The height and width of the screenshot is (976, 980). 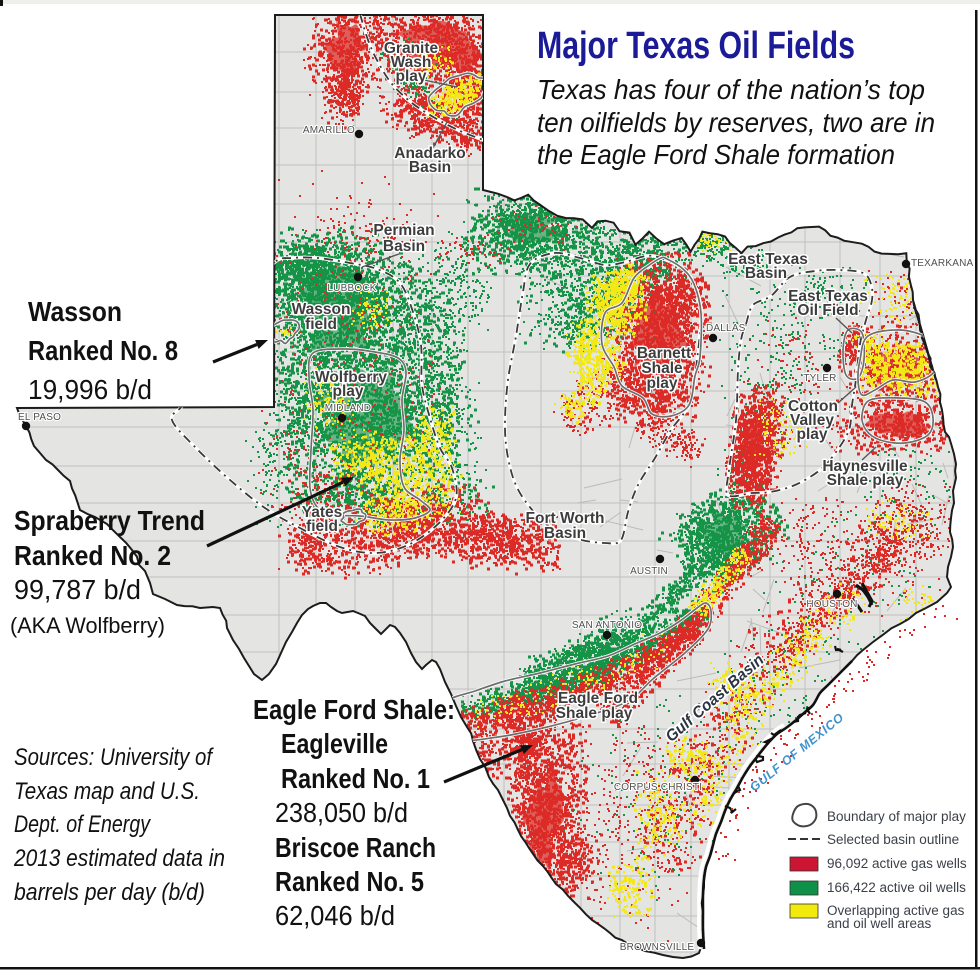 What do you see at coordinates (109, 892) in the screenshot?
I see `svg-text: barrels per day (b/d)` at bounding box center [109, 892].